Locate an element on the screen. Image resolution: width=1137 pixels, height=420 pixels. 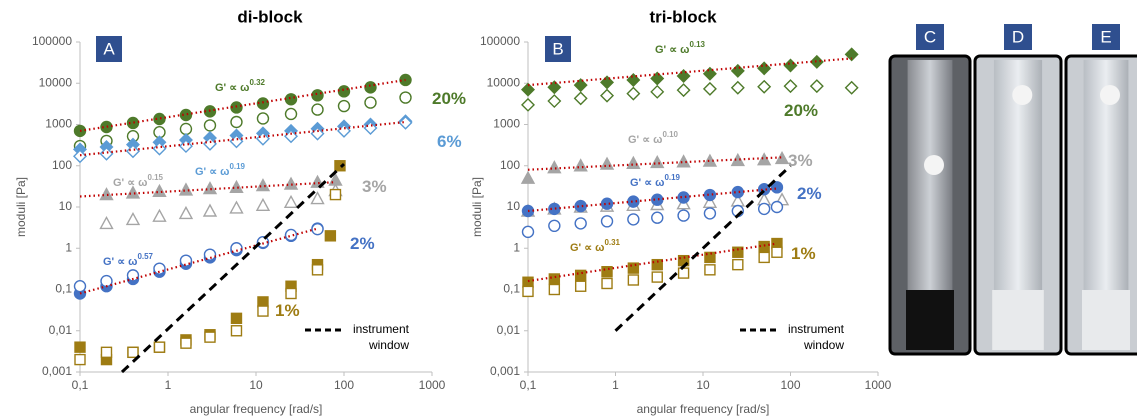
annotation: G' ∝ ω0.57 is located at coordinates (128, 260).